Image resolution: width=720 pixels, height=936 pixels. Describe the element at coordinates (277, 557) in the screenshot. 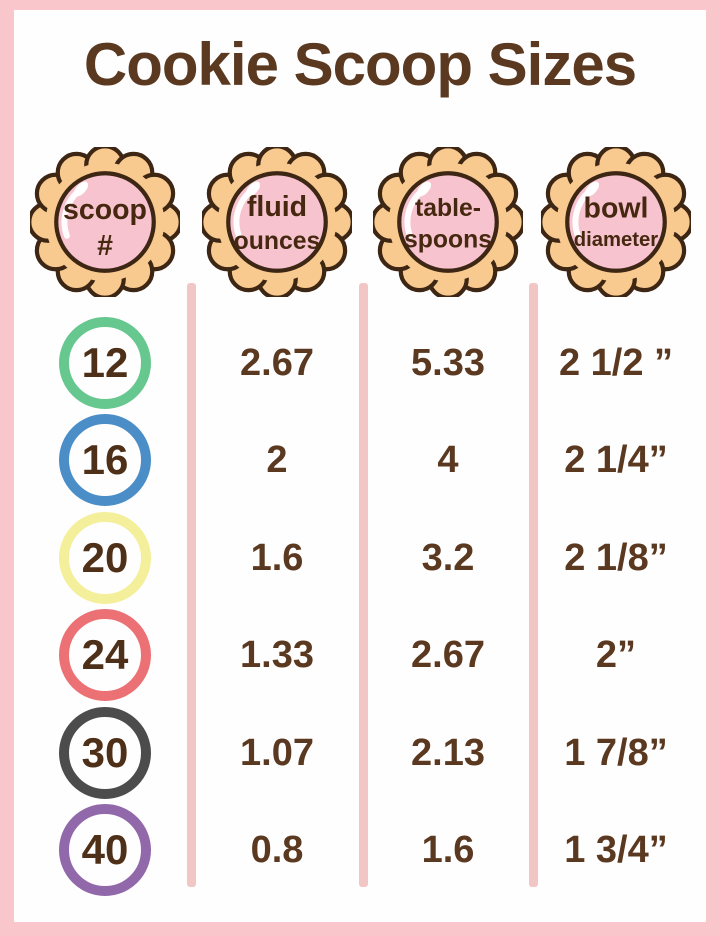

I see `cell-fluid-ounces: 1.6` at that location.